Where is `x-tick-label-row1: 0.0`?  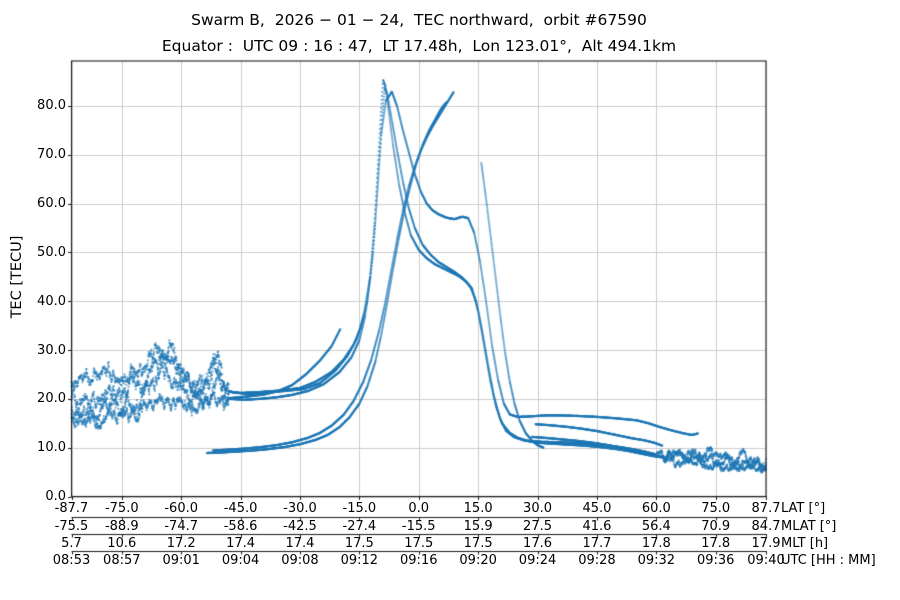 x-tick-label-row1: 0.0 is located at coordinates (419, 508).